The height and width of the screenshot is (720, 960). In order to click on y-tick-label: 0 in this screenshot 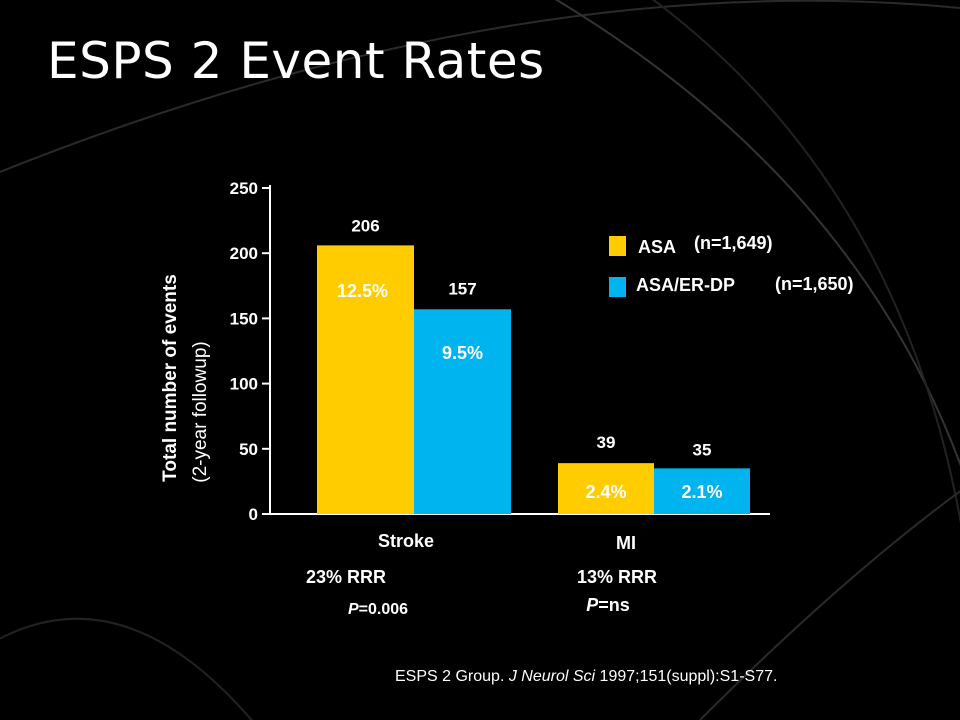, I will do `click(253, 514)`.